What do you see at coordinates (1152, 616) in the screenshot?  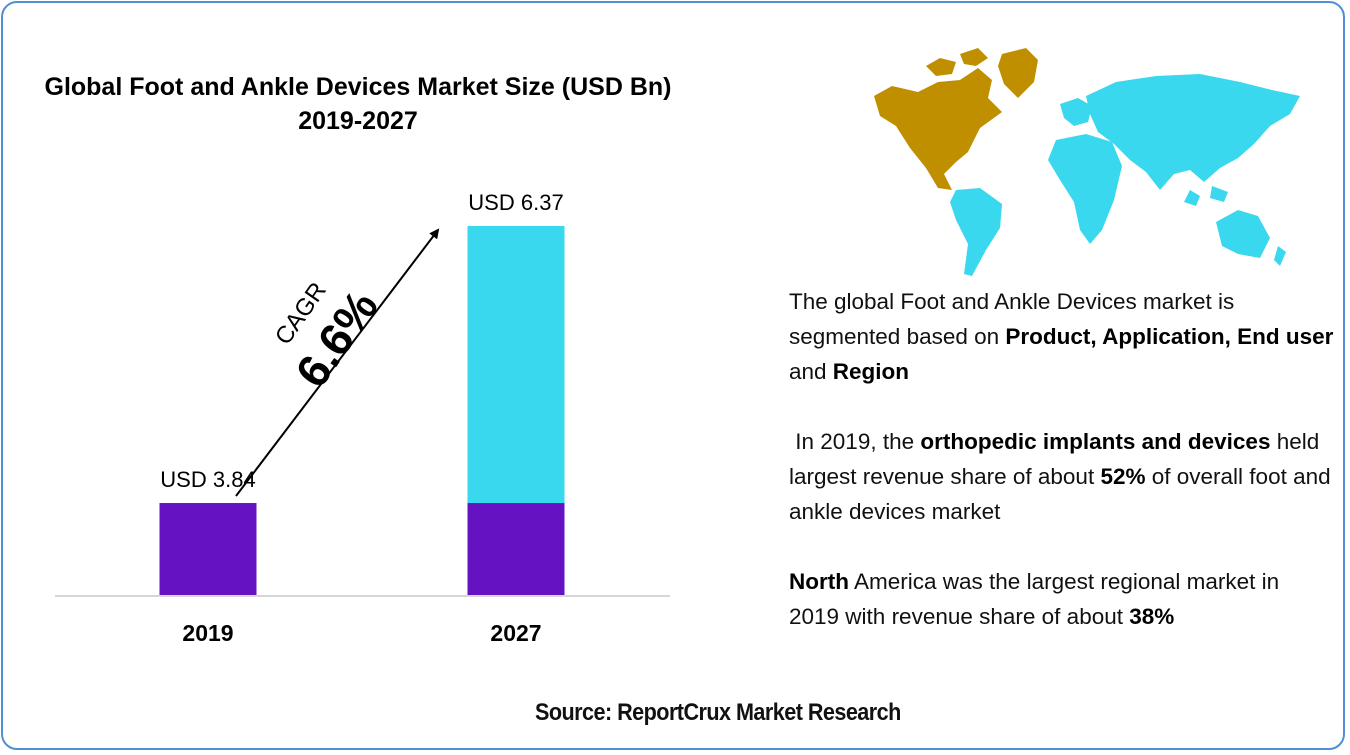 I see `region-bold-share: 38%` at bounding box center [1152, 616].